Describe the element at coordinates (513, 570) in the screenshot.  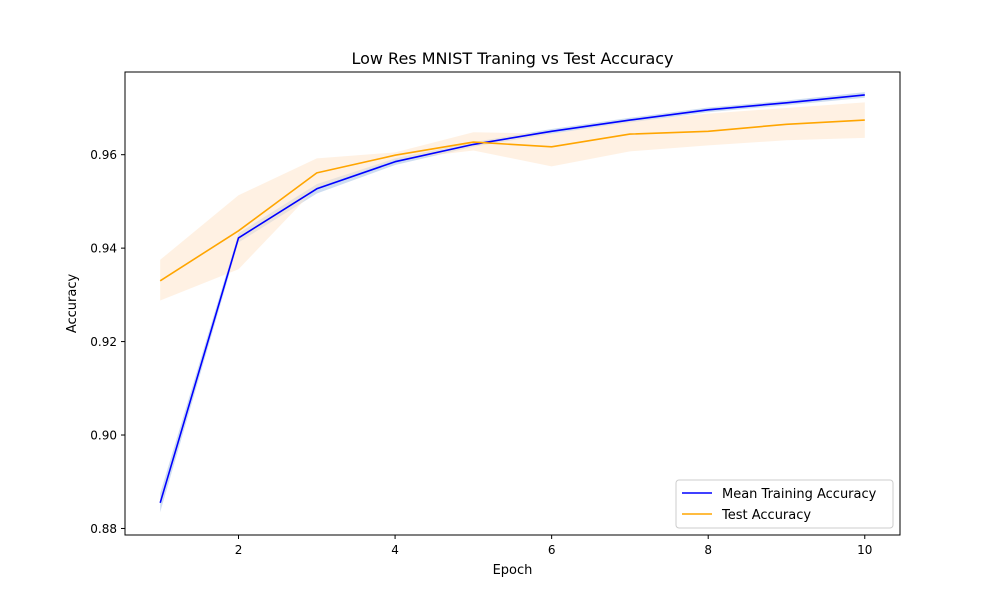
I see `x-axis-label: Epoch` at that location.